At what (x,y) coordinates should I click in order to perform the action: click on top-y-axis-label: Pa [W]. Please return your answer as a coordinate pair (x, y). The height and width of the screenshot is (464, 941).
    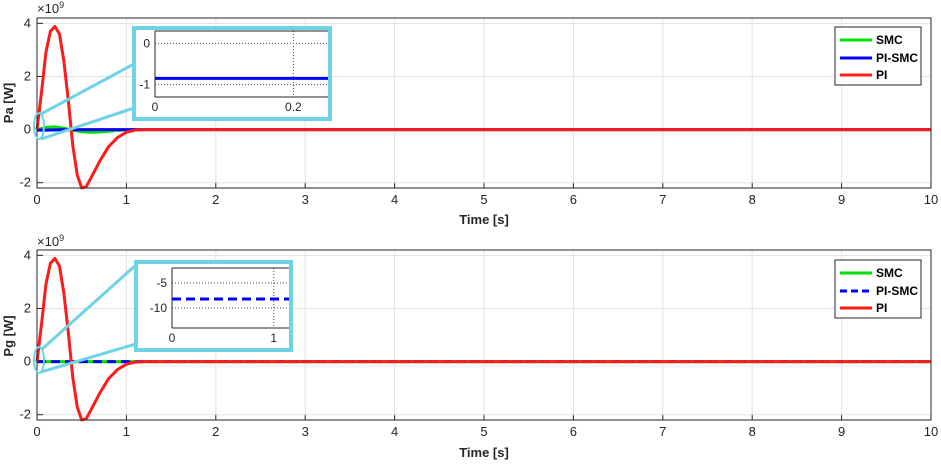
    Looking at the image, I should click on (8, 103).